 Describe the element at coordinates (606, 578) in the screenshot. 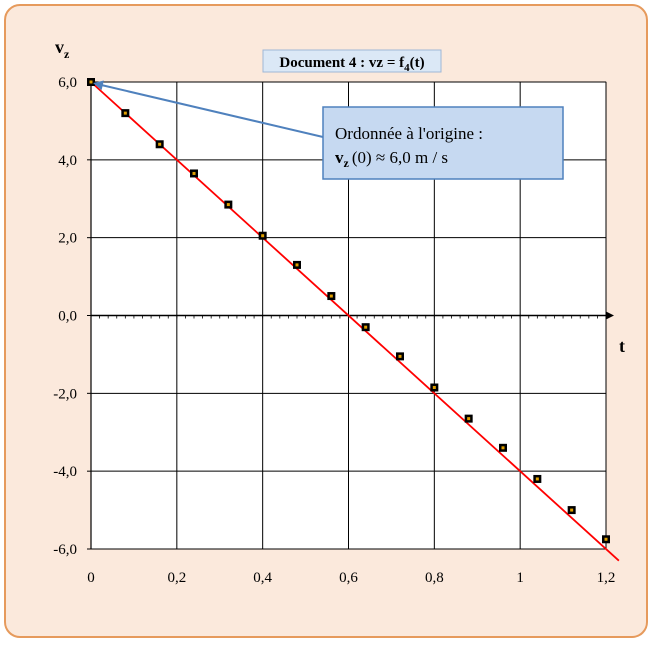

I see `x-tick-label: 1,2` at that location.